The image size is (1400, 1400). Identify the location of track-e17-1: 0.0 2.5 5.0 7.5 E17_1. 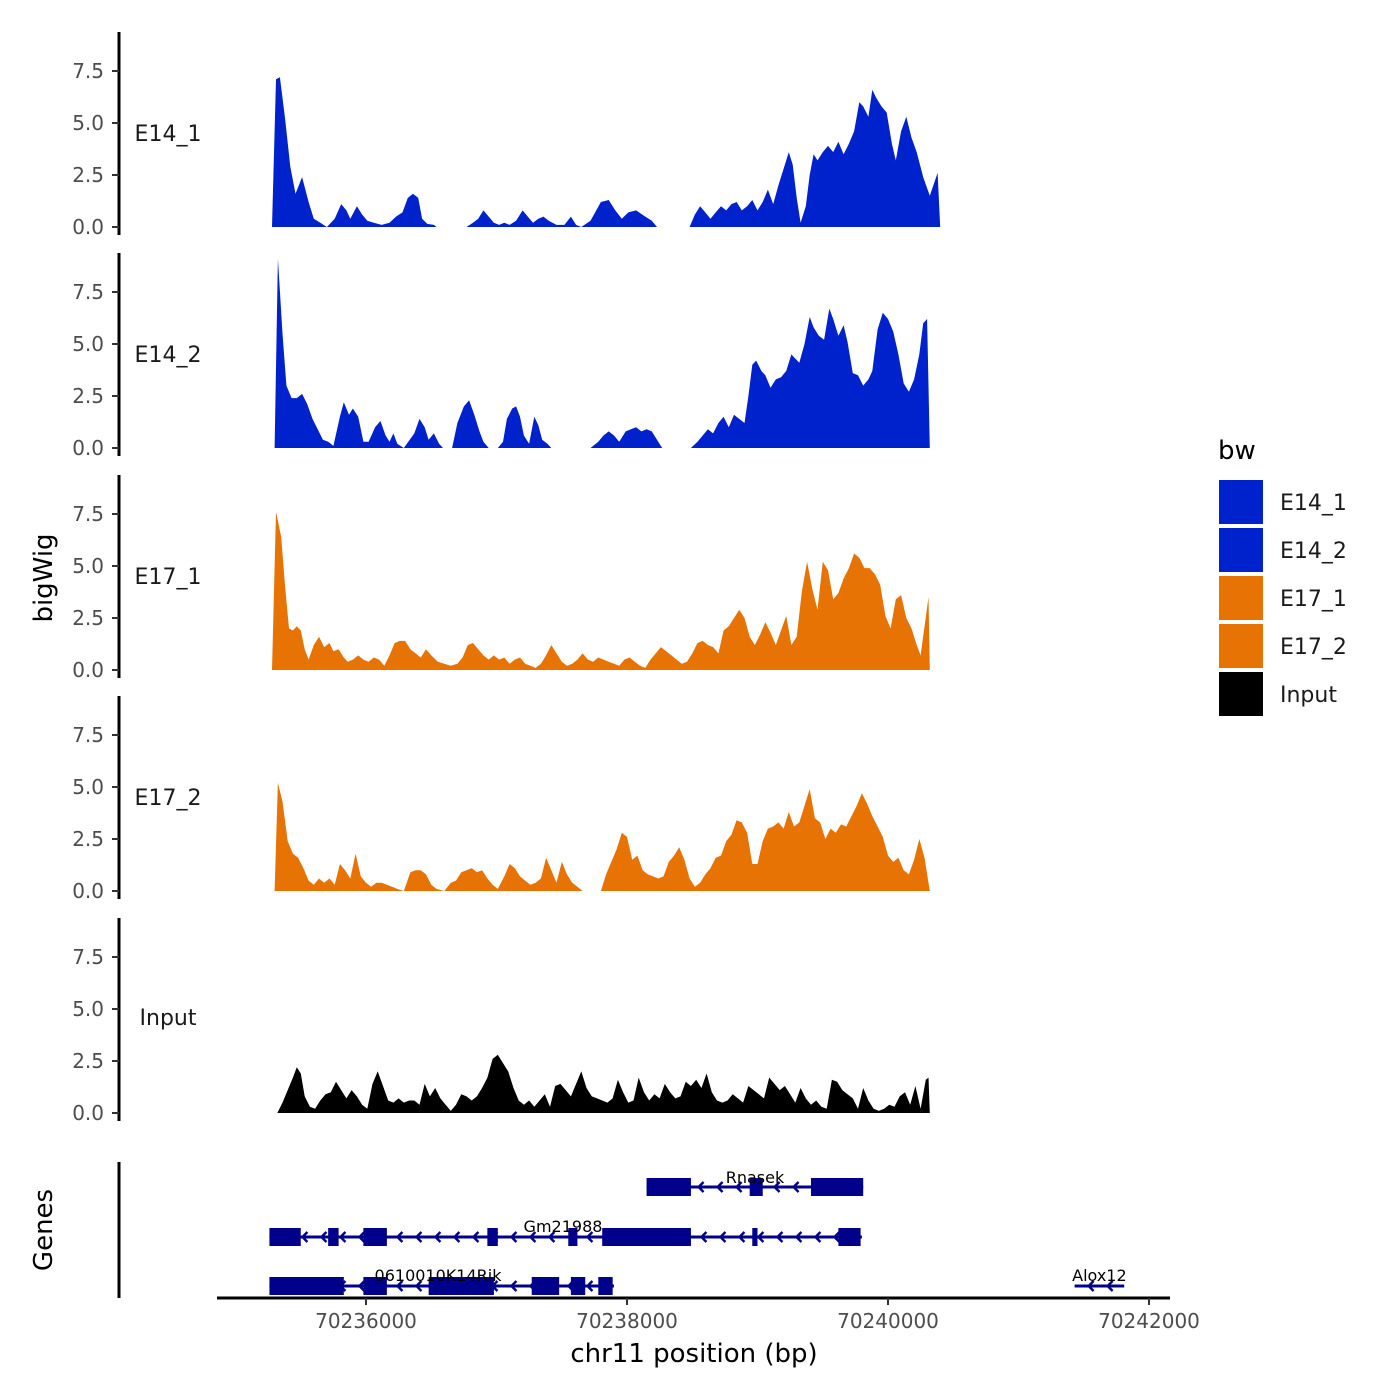
(501, 578).